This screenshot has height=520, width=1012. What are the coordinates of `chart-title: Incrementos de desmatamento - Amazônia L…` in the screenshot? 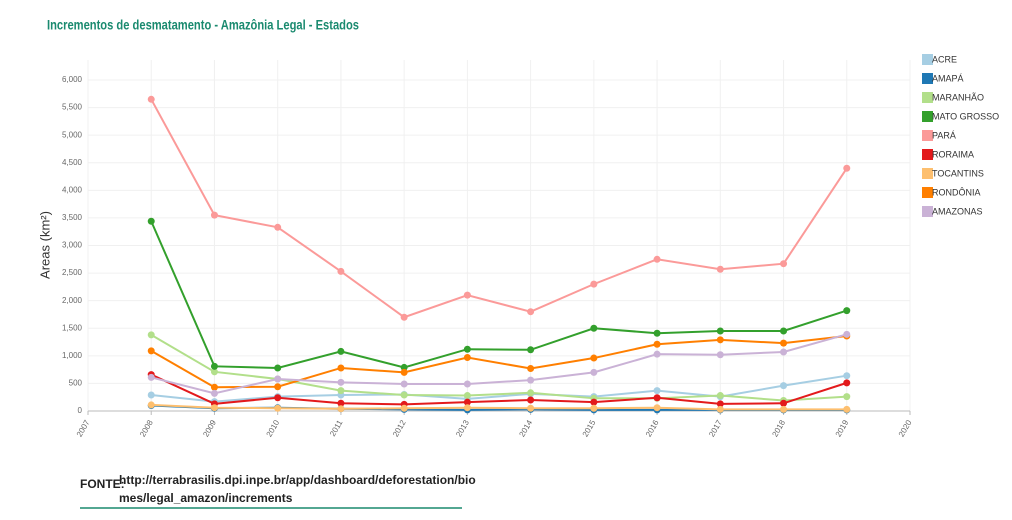 It's located at (203, 25).